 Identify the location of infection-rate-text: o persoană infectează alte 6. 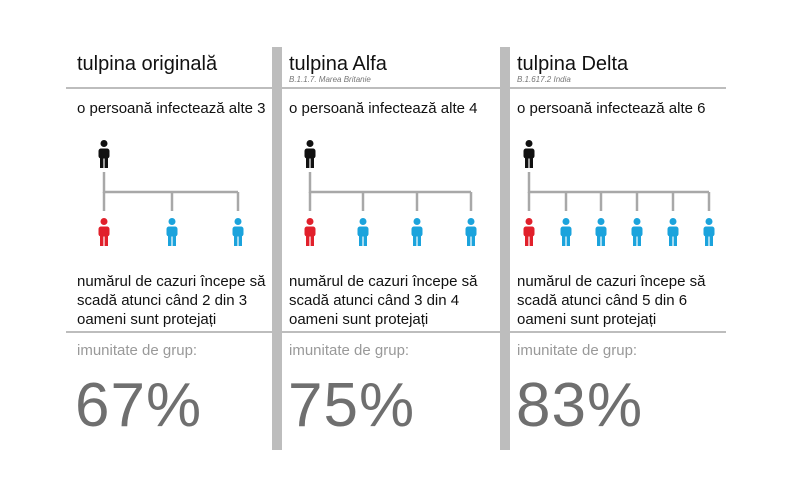
(611, 108).